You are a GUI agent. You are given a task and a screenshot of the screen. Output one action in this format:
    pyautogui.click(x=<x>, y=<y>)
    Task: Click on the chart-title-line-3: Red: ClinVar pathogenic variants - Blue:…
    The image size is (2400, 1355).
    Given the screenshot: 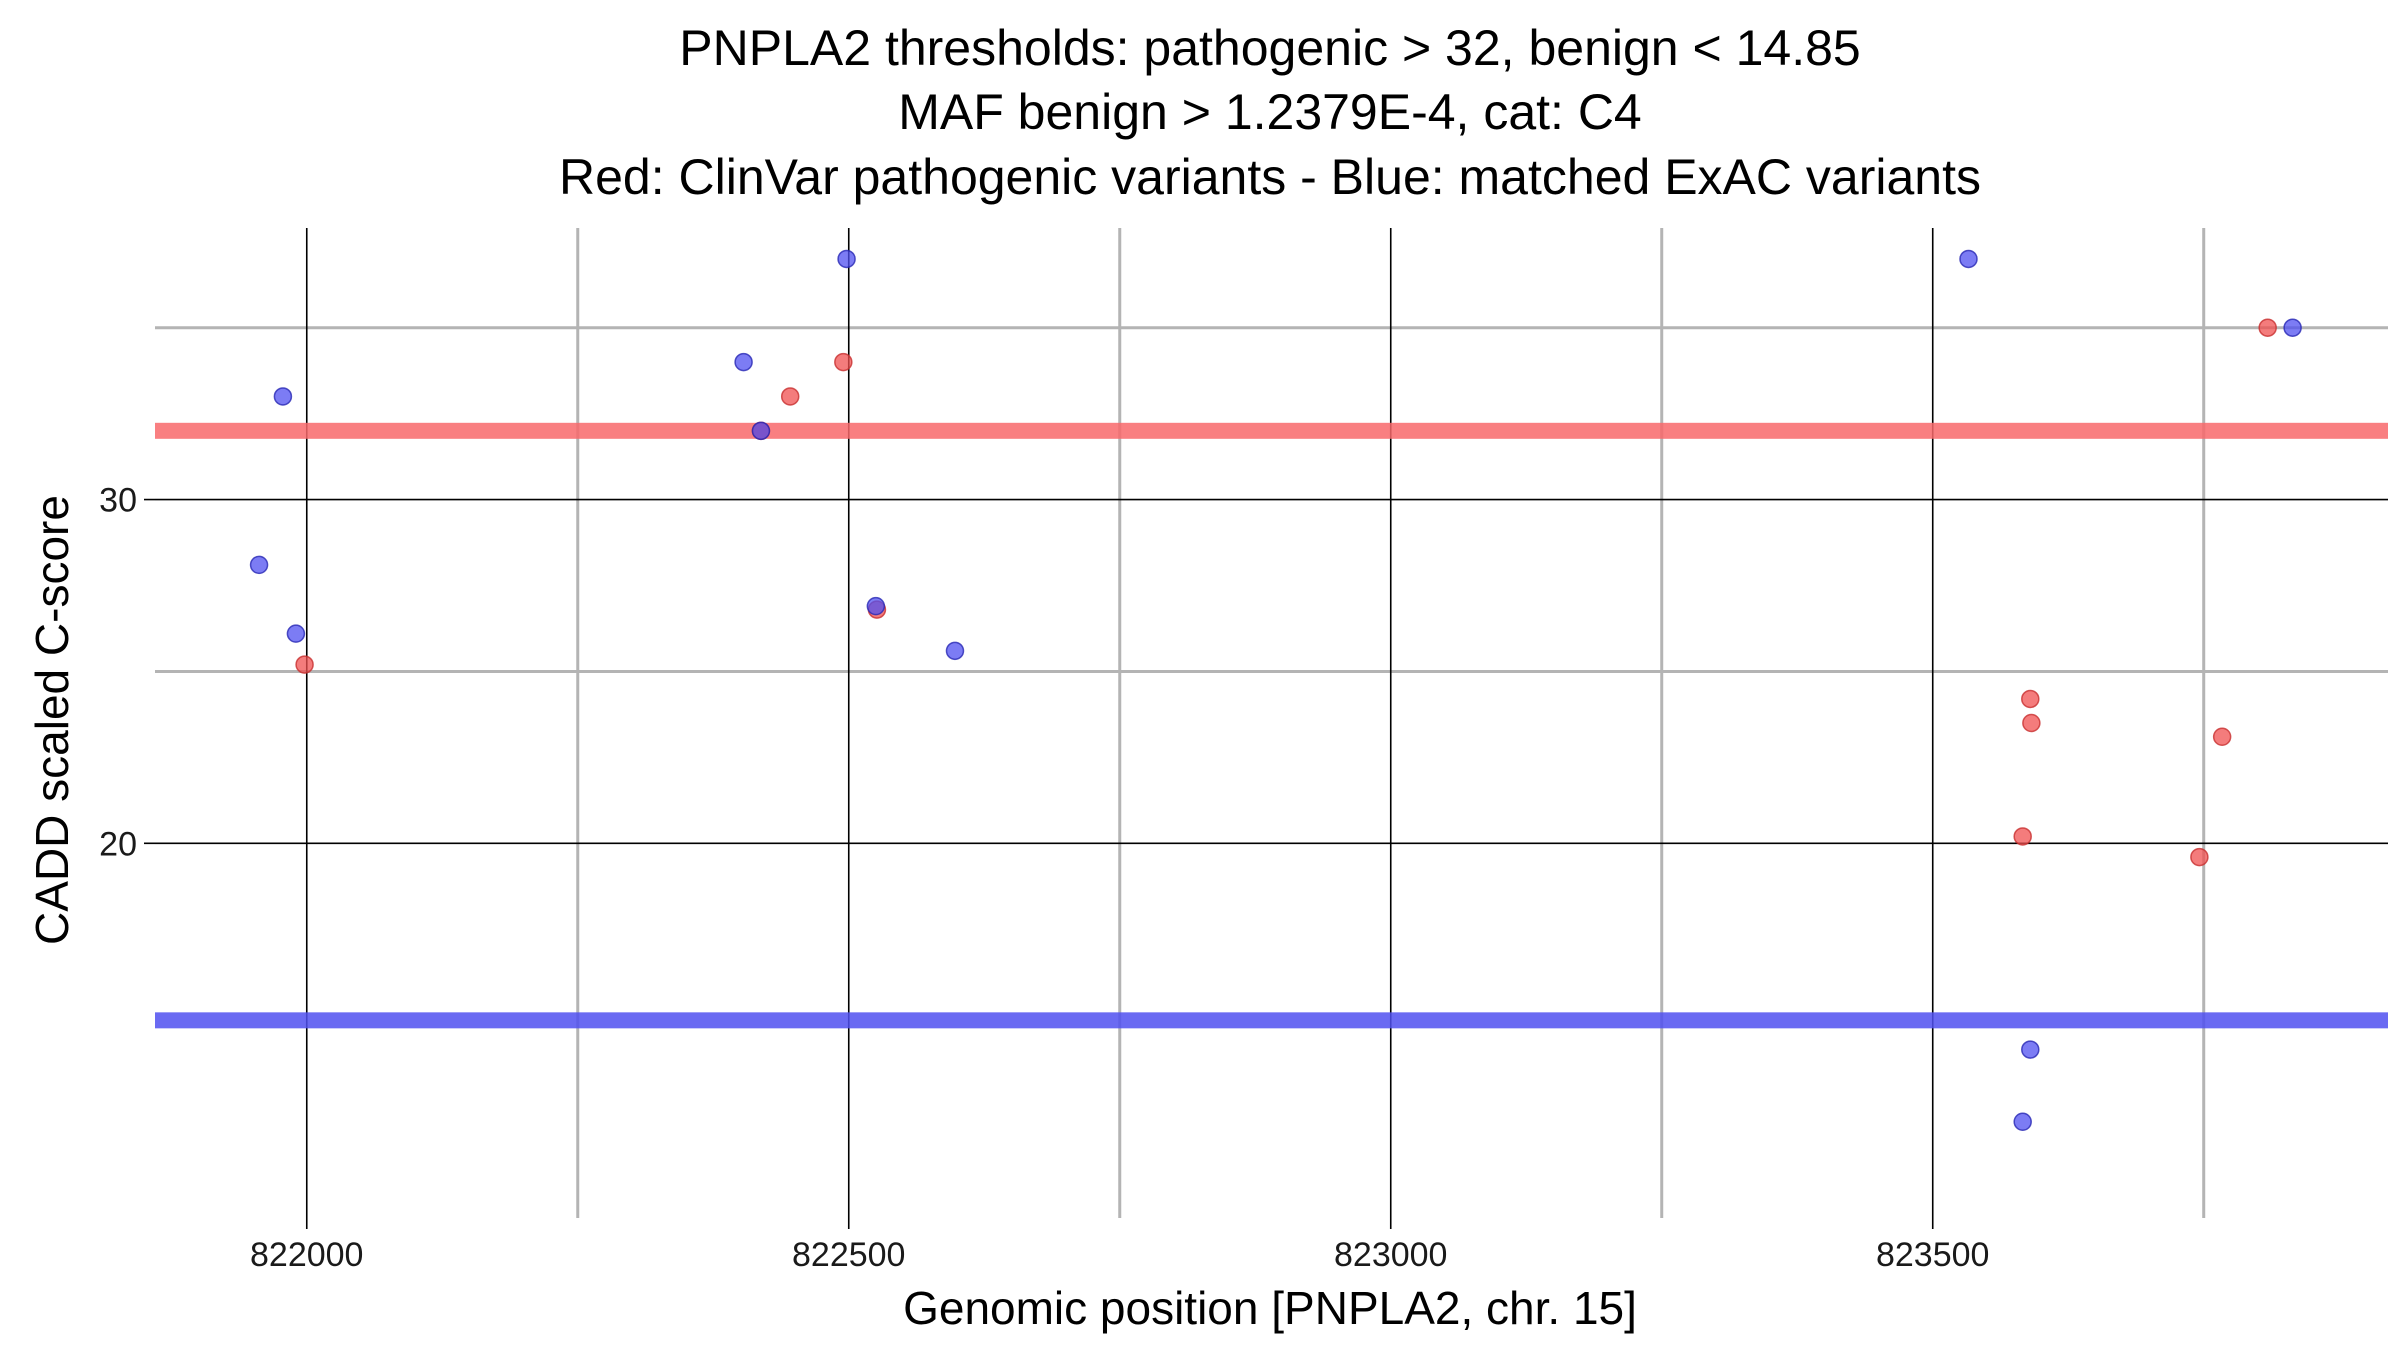 What is the action you would take?
    pyautogui.click(x=1270, y=177)
    